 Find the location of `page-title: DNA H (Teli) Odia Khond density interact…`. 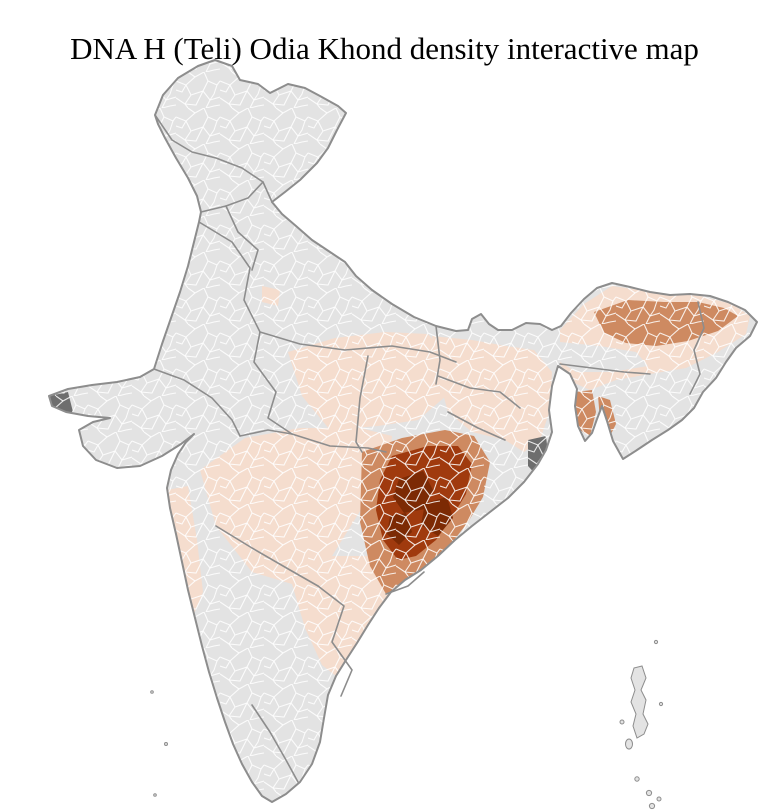

page-title: DNA H (Teli) Odia Khond density interact… is located at coordinates (384, 48).